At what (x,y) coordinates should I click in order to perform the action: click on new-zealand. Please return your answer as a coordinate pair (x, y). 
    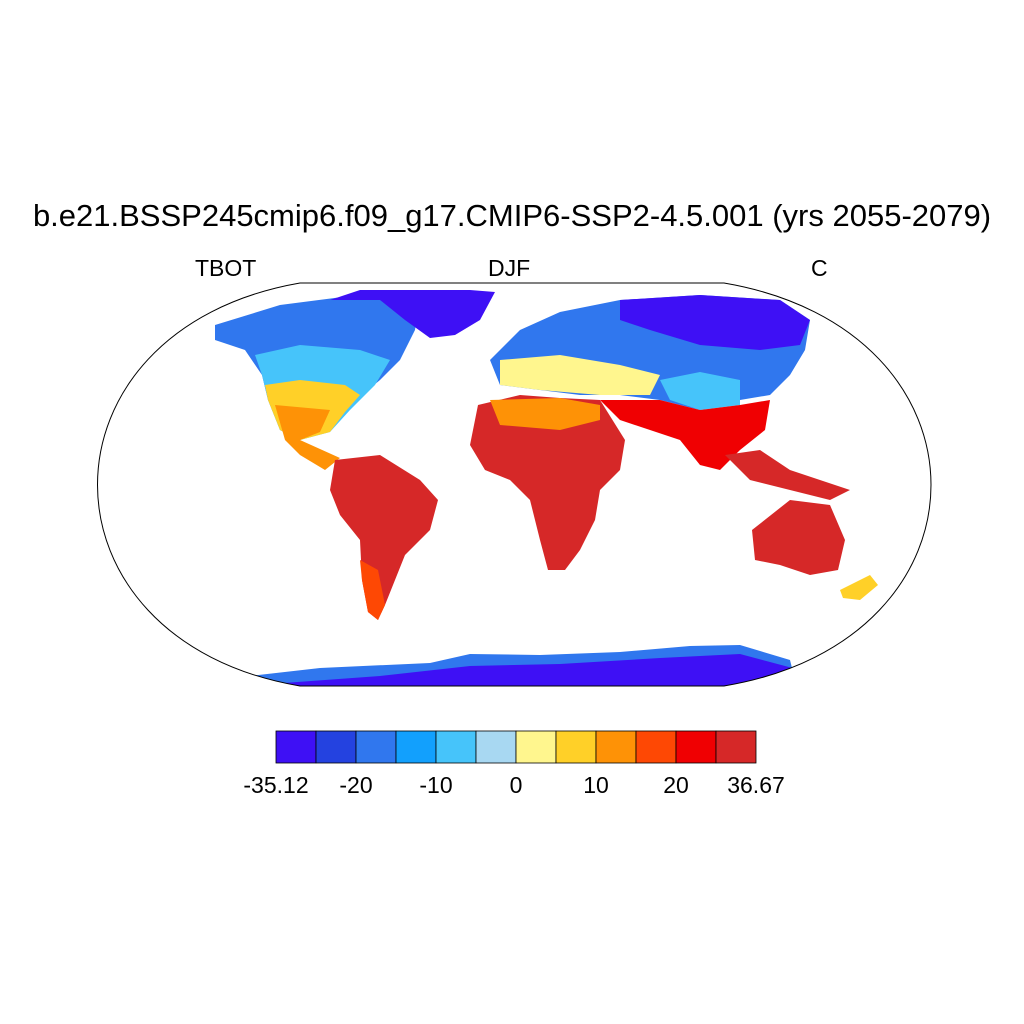
    Looking at the image, I should click on (859, 587).